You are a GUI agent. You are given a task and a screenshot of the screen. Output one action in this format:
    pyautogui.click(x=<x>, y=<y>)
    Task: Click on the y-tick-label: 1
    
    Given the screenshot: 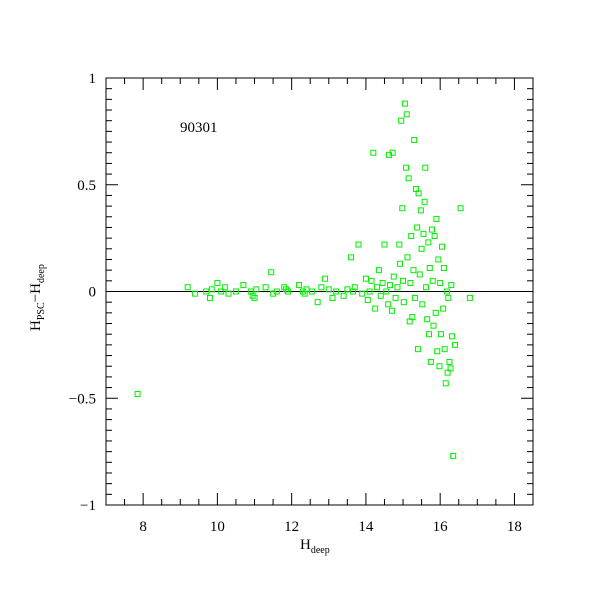 What is the action you would take?
    pyautogui.click(x=93, y=79)
    